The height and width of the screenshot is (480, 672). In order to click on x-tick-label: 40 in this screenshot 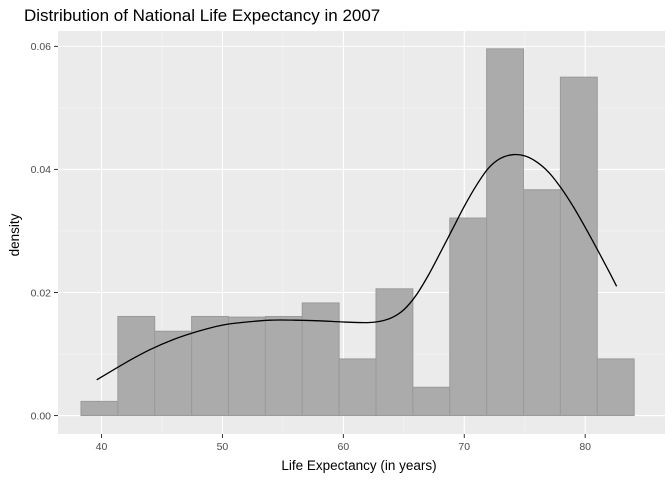, I will do `click(102, 447)`.